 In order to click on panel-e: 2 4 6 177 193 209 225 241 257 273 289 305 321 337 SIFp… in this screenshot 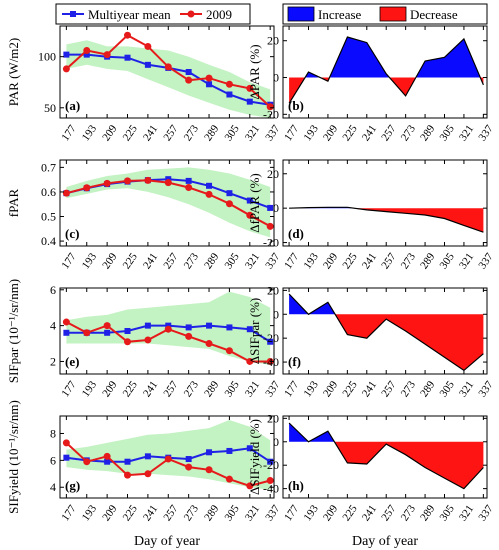, I will do `click(144, 339)`.